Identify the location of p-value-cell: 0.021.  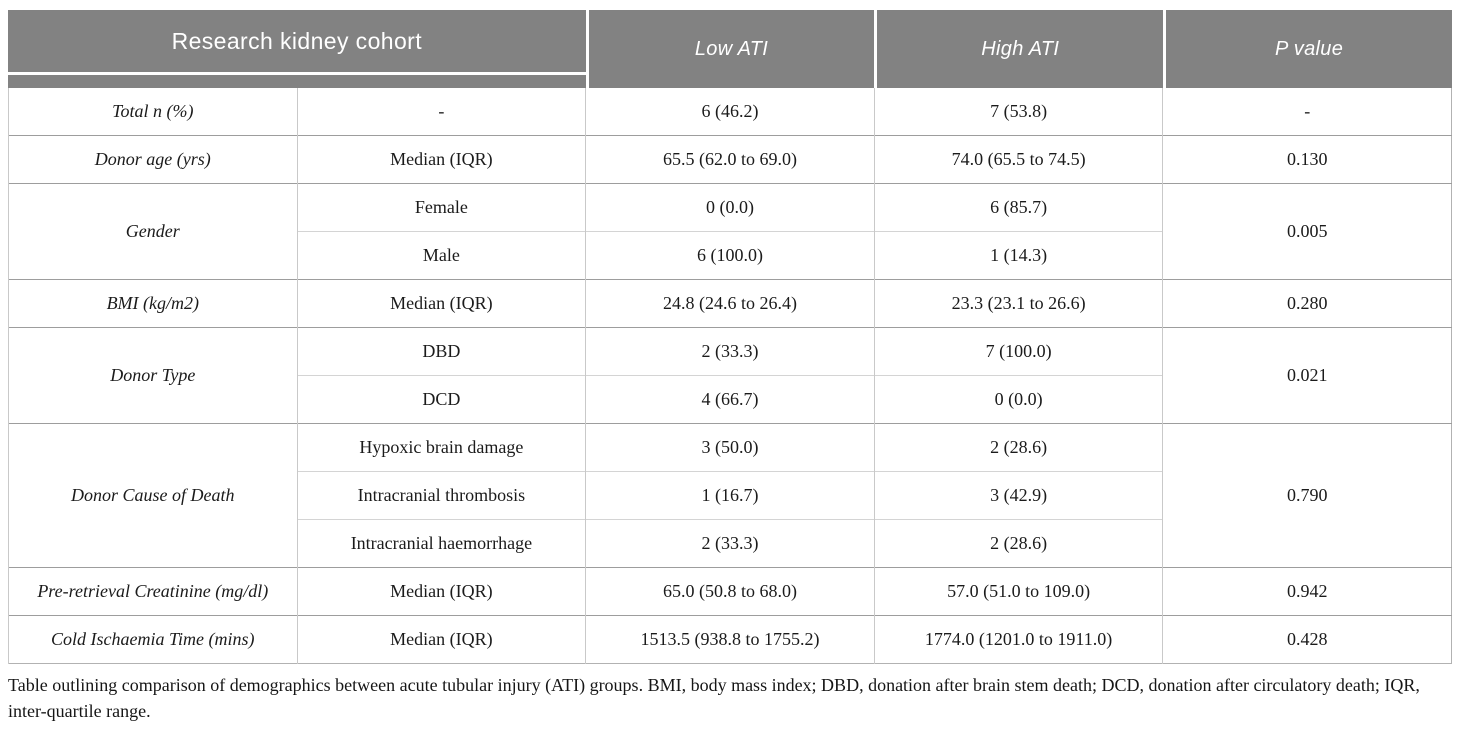
(1307, 375).